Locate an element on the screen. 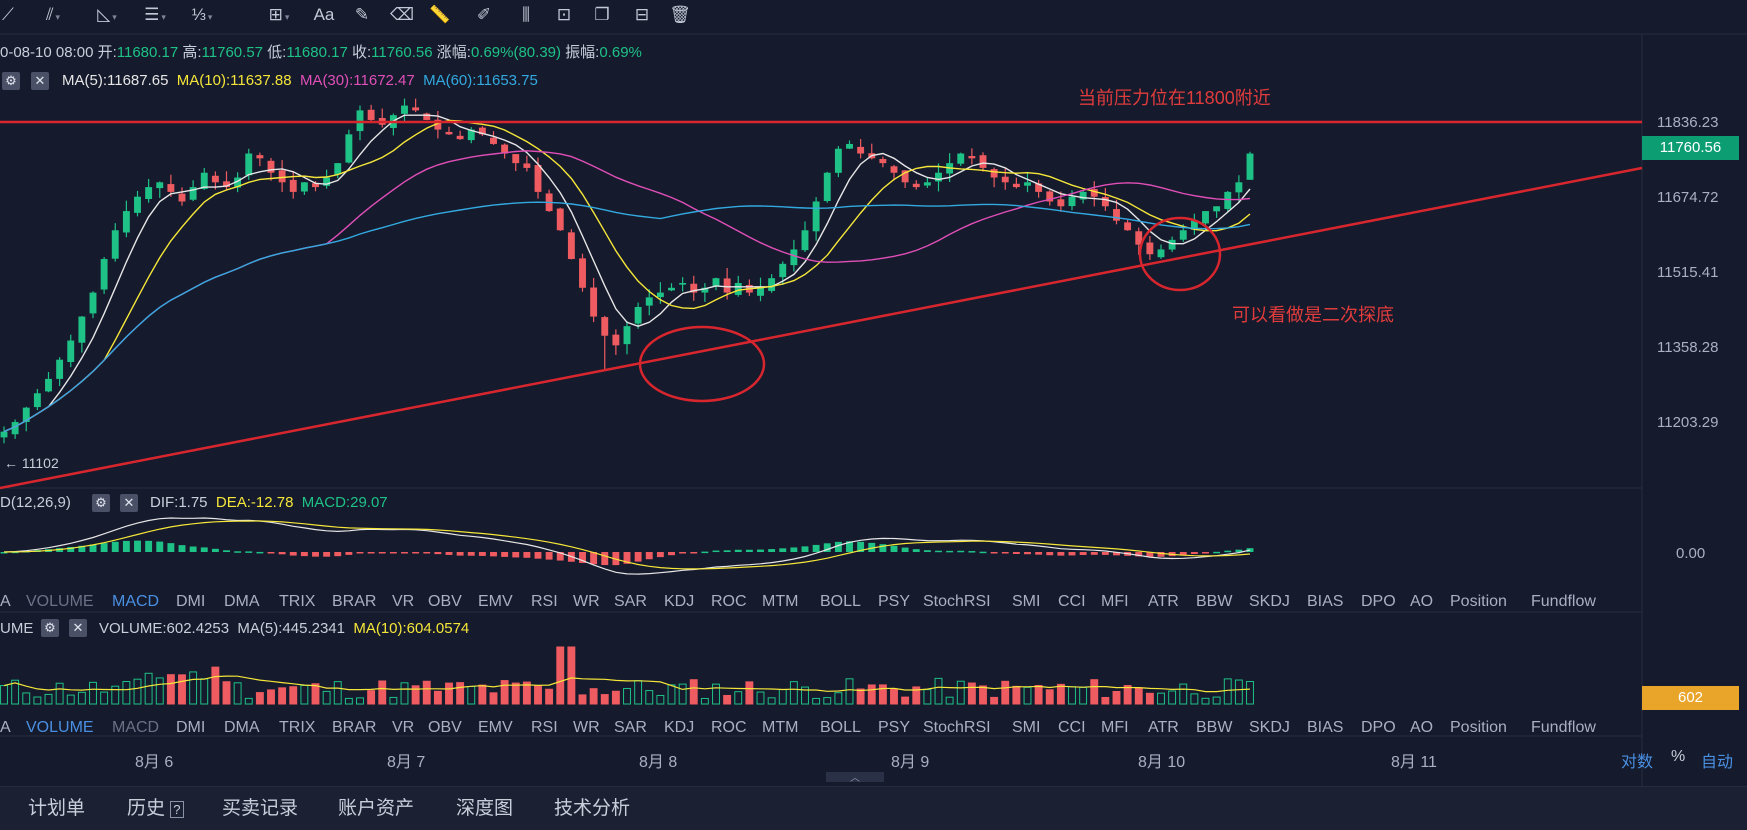  candle-body is located at coordinates (193, 193).